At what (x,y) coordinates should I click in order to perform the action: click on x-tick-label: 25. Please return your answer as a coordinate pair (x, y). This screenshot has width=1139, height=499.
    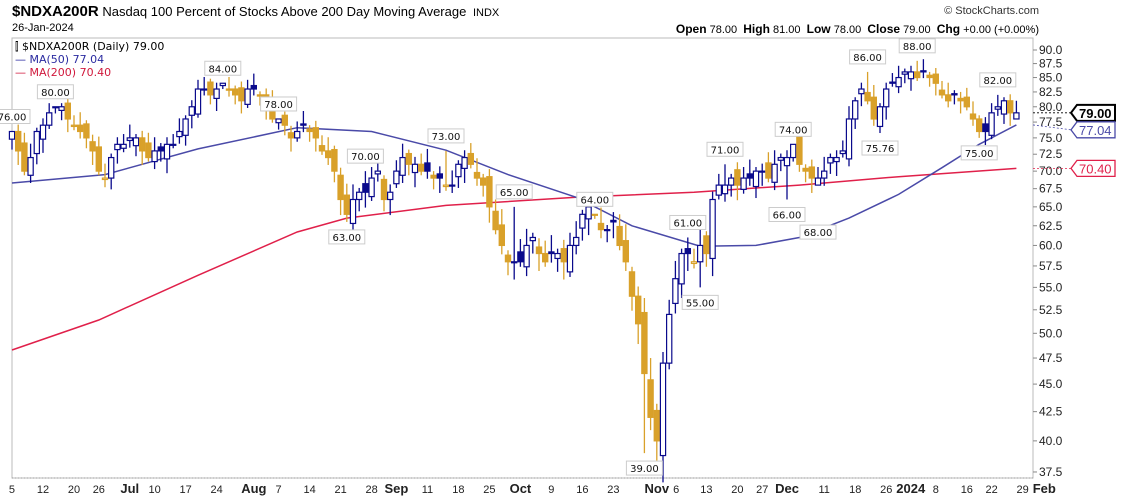
    Looking at the image, I should click on (489, 490).